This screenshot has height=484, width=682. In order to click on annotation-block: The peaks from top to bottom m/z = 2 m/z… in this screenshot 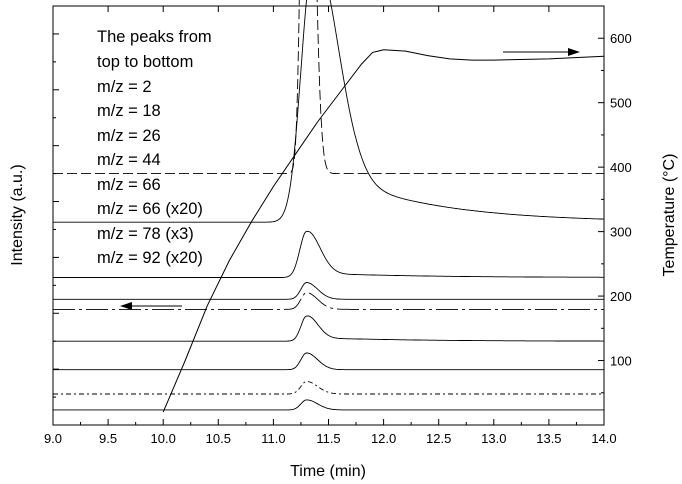, I will do `click(154, 147)`.